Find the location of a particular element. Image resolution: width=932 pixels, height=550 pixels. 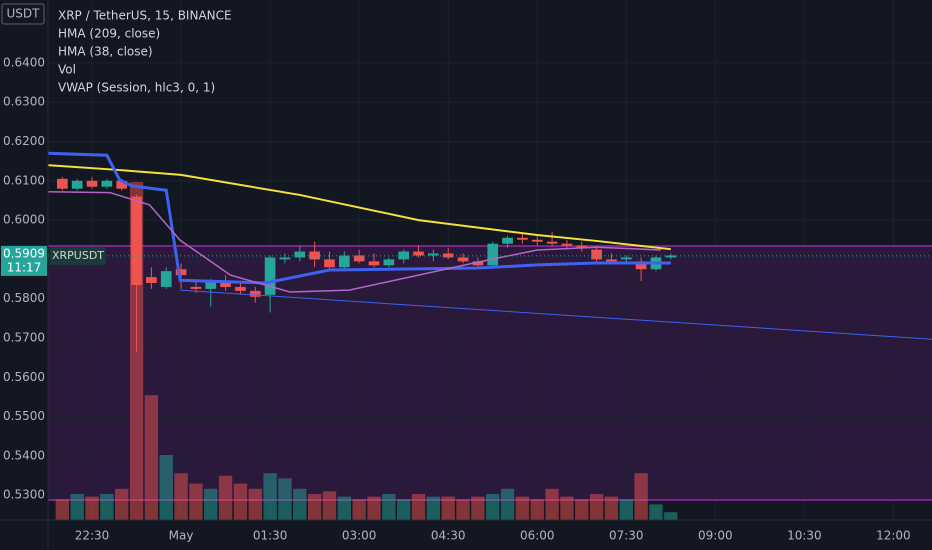

x-tick-label: 07:30 is located at coordinates (626, 536).